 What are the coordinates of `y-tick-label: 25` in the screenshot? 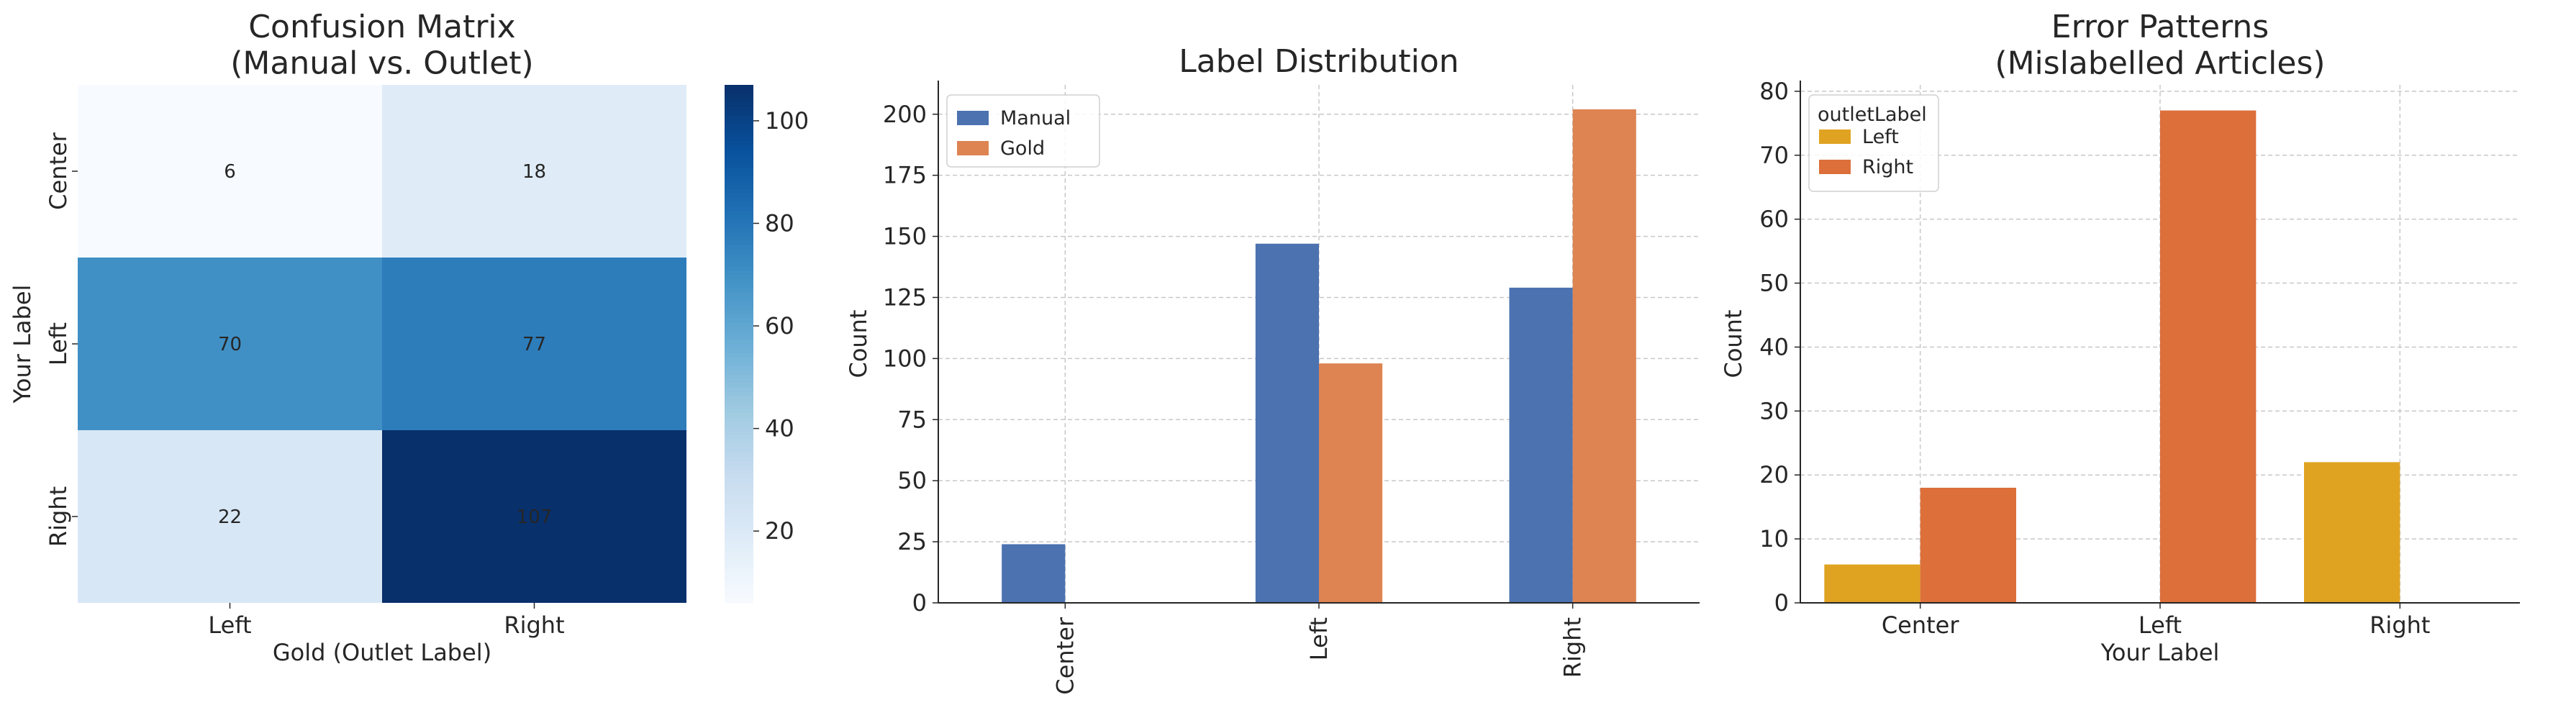 It's located at (912, 541).